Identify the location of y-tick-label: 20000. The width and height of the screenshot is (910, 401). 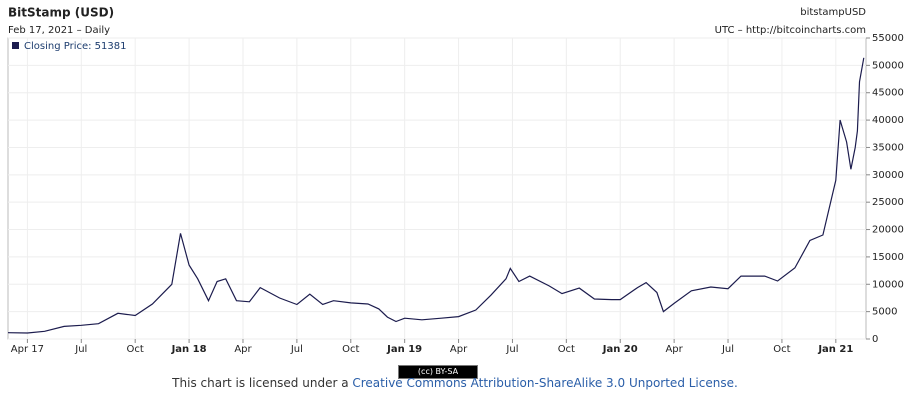
(888, 230).